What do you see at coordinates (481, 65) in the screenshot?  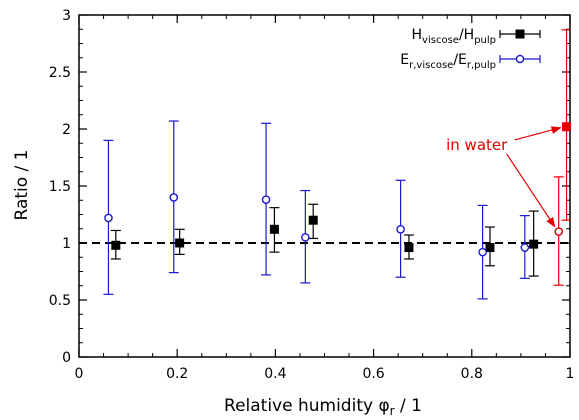 I see `legend-subscript: r,pulp` at bounding box center [481, 65].